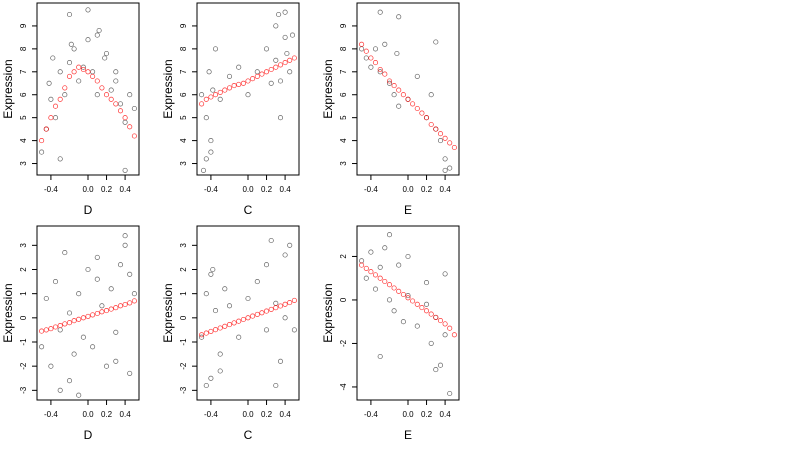 The height and width of the screenshot is (450, 800). I want to click on y-tick-label: -2, so click(343, 343).